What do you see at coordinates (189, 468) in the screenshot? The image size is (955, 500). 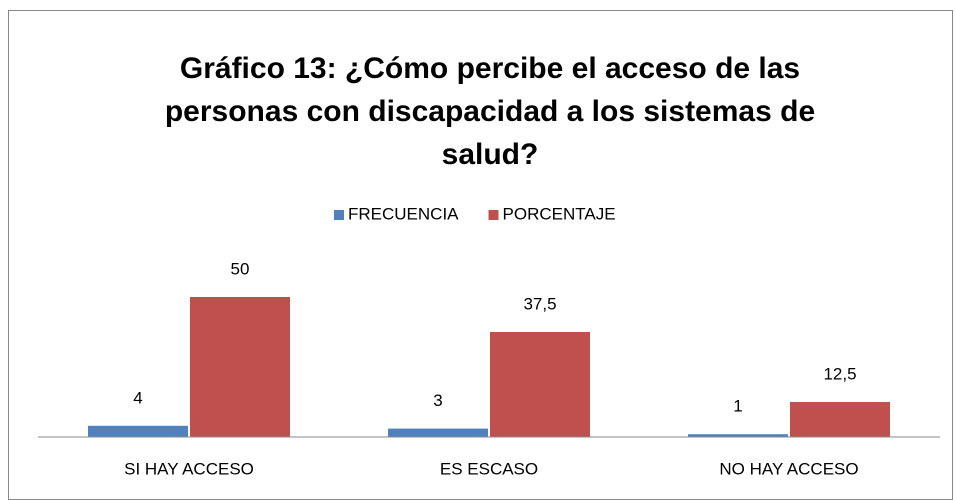 I see `x-tick-label: SI HAY ACCESO` at bounding box center [189, 468].